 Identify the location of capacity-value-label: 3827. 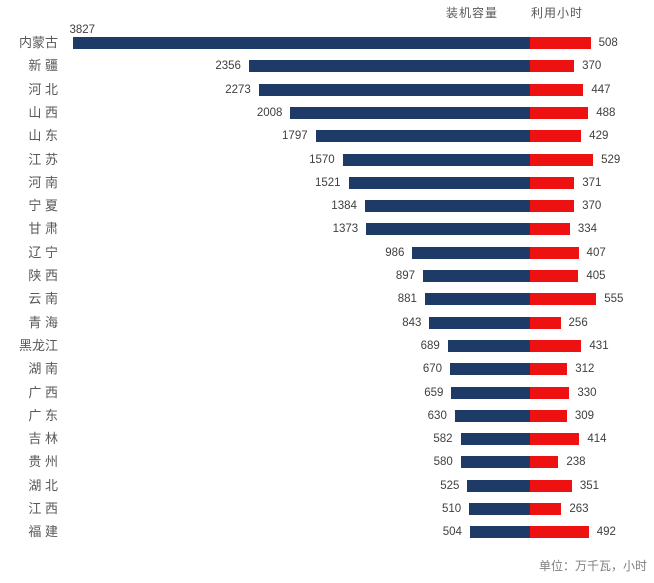
(82, 30).